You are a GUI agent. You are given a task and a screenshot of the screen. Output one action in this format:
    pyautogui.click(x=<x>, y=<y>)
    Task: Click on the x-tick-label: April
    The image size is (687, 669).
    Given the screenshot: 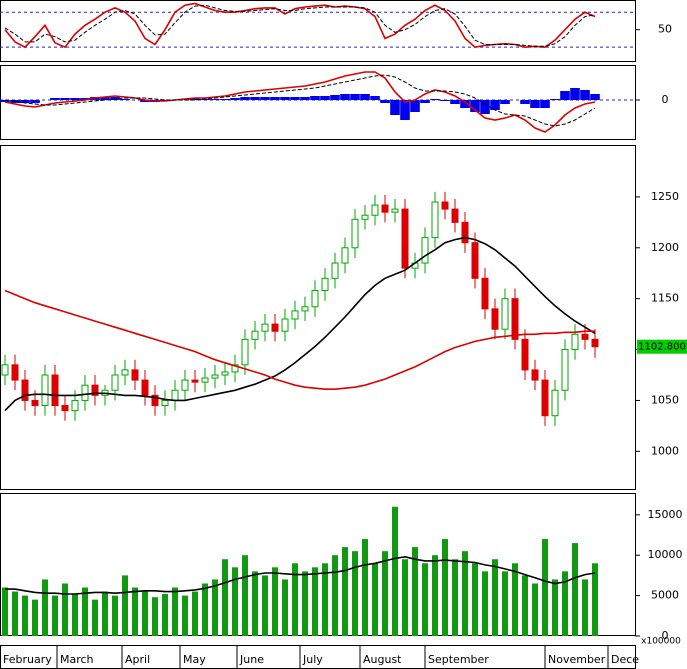 What is the action you would take?
    pyautogui.click(x=137, y=659)
    